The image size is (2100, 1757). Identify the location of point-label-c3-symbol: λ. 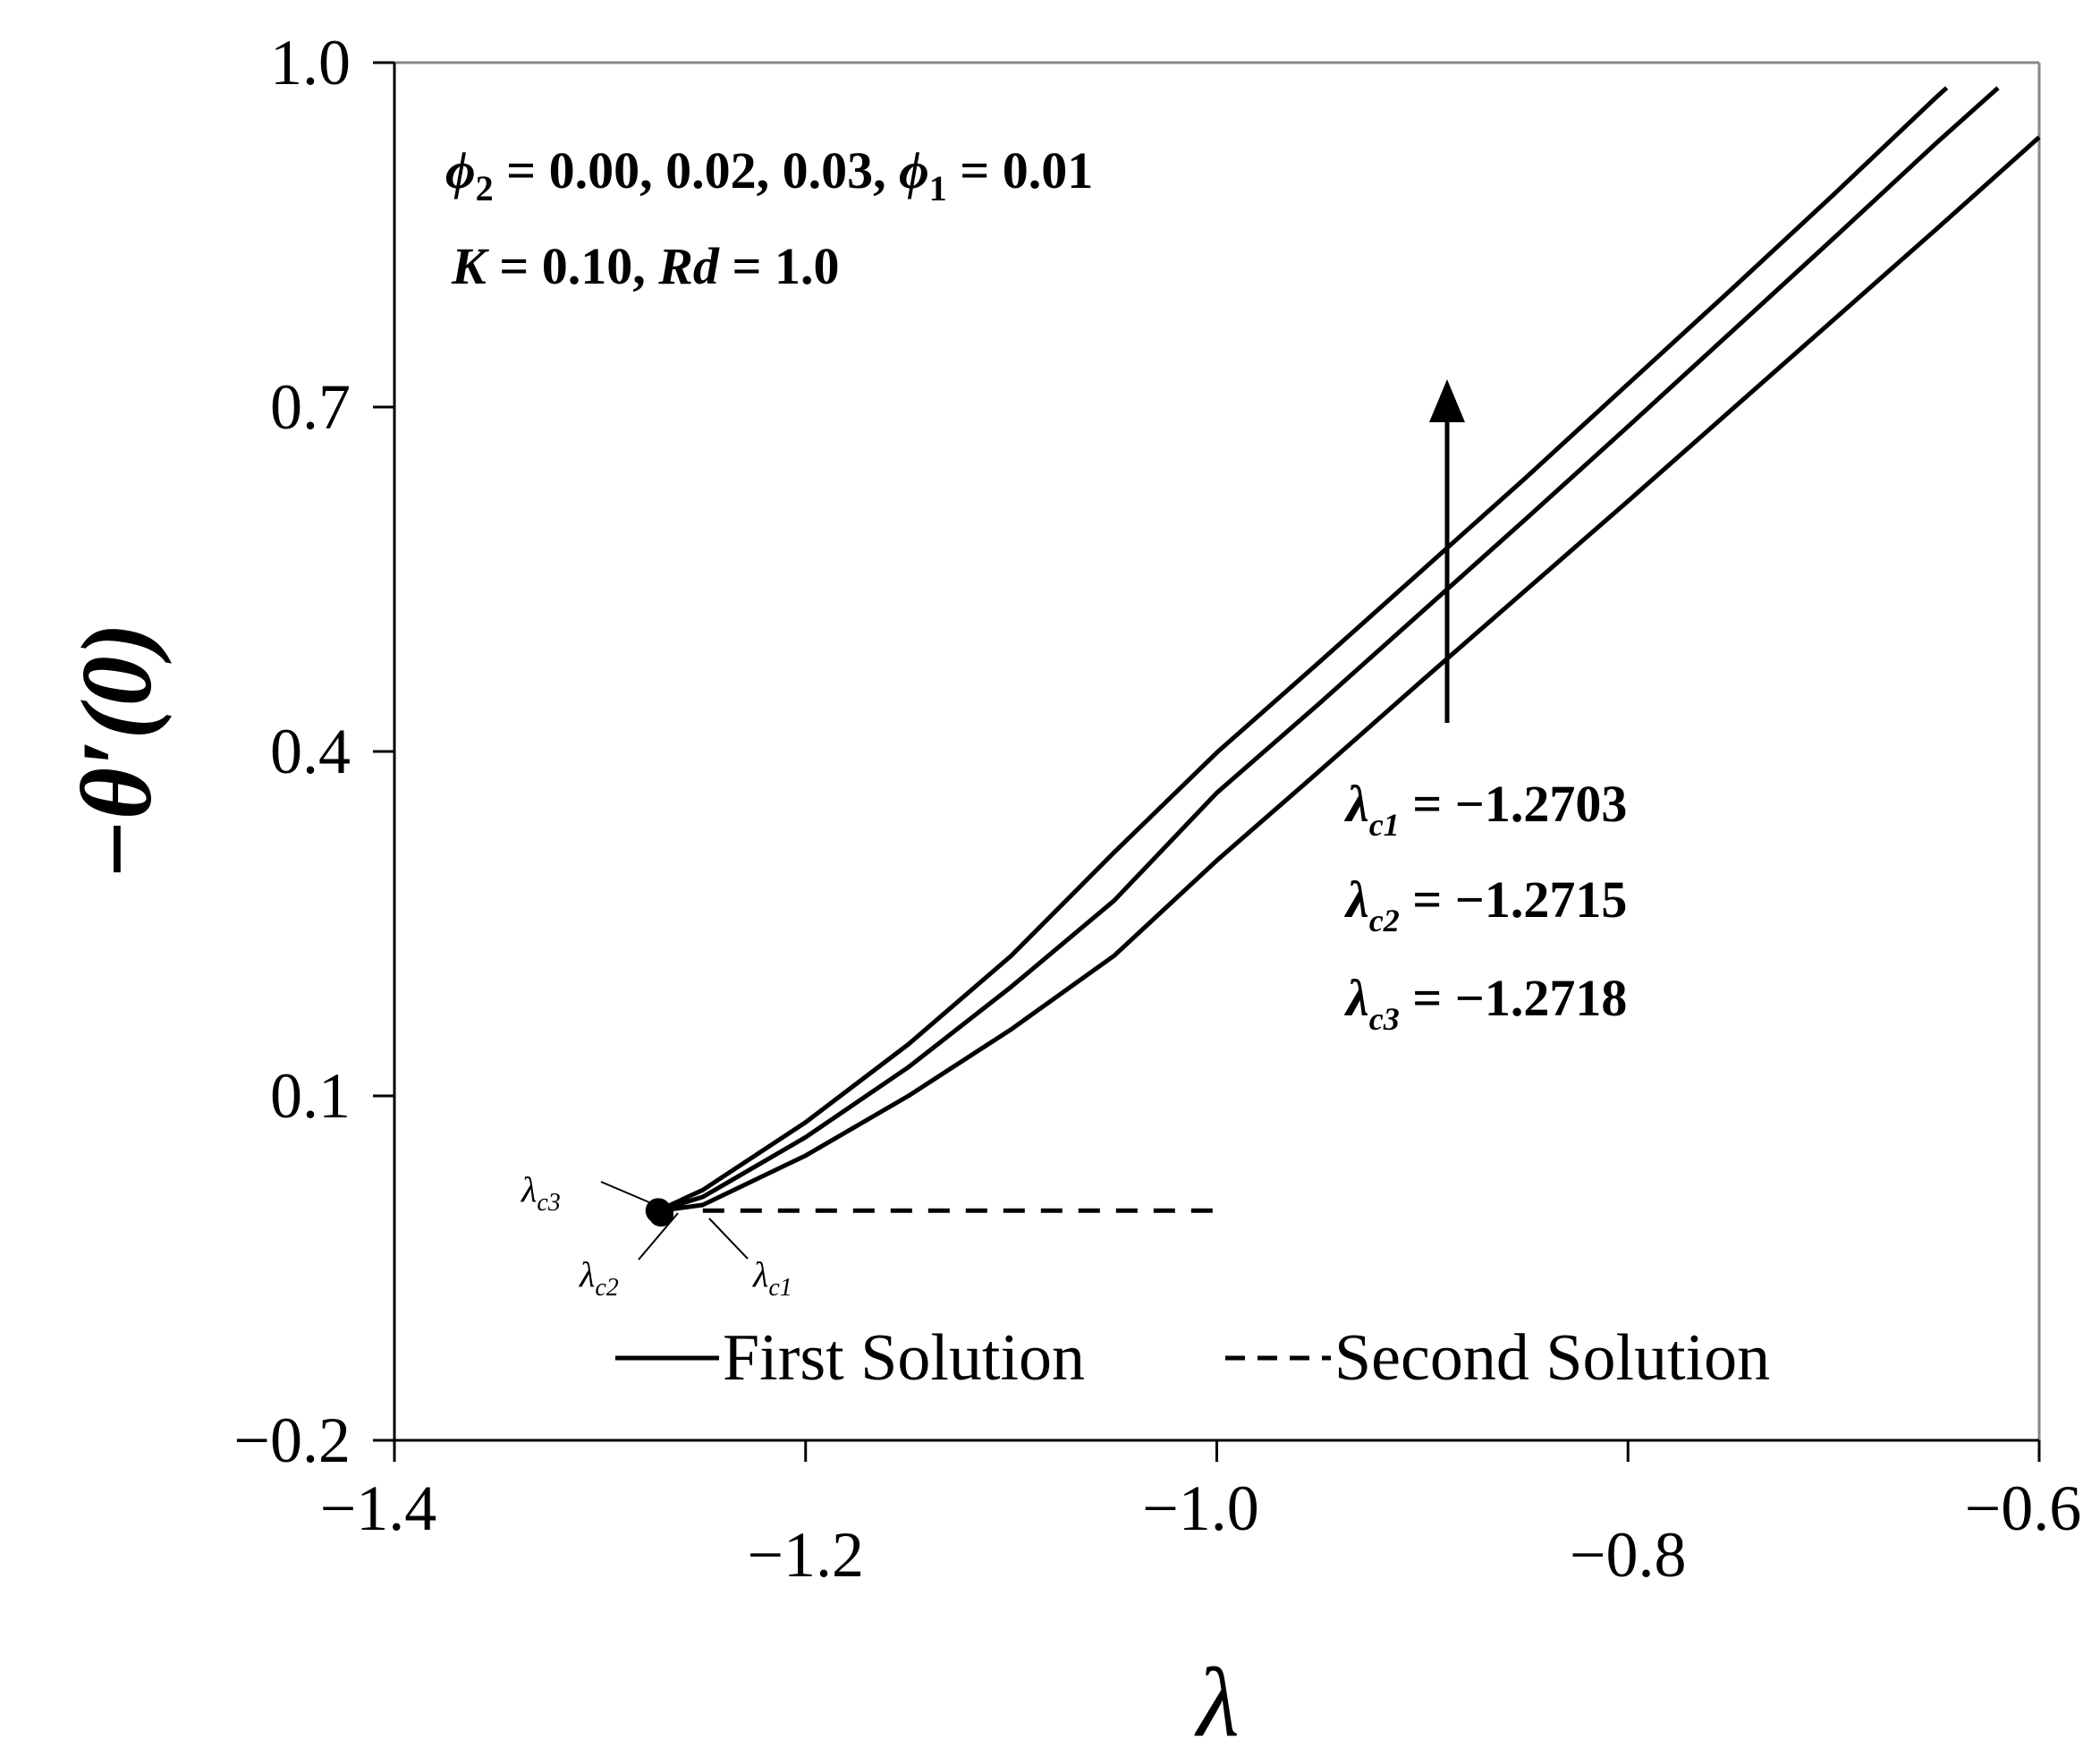
(529, 1189).